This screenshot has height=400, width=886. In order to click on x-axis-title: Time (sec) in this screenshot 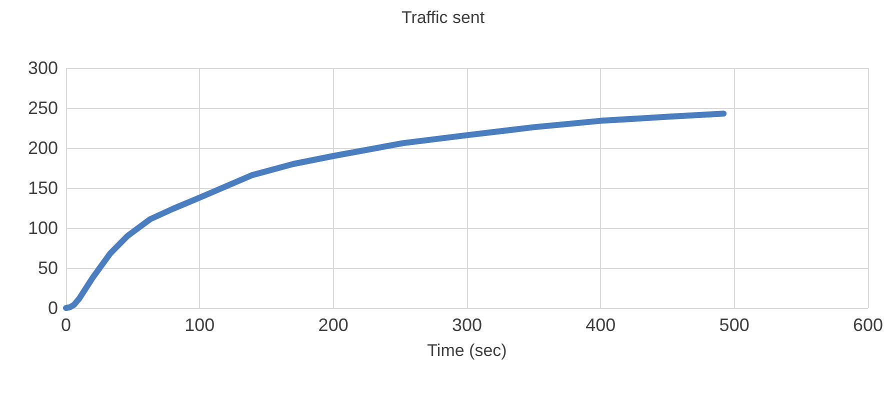, I will do `click(467, 350)`.